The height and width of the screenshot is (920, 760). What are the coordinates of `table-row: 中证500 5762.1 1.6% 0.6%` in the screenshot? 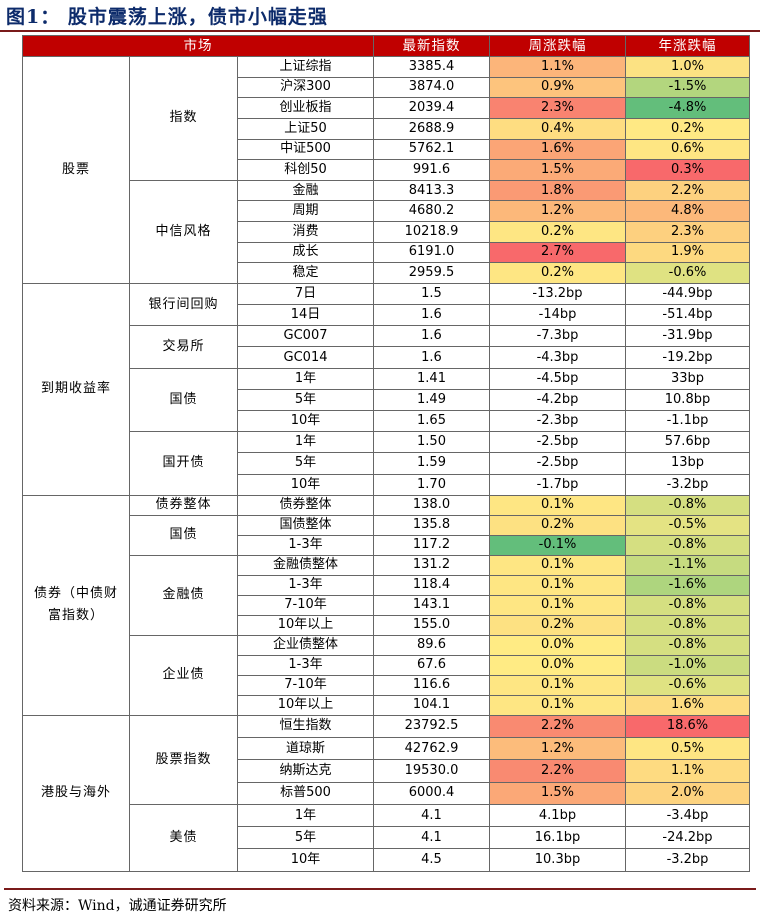 It's located at (386, 149).